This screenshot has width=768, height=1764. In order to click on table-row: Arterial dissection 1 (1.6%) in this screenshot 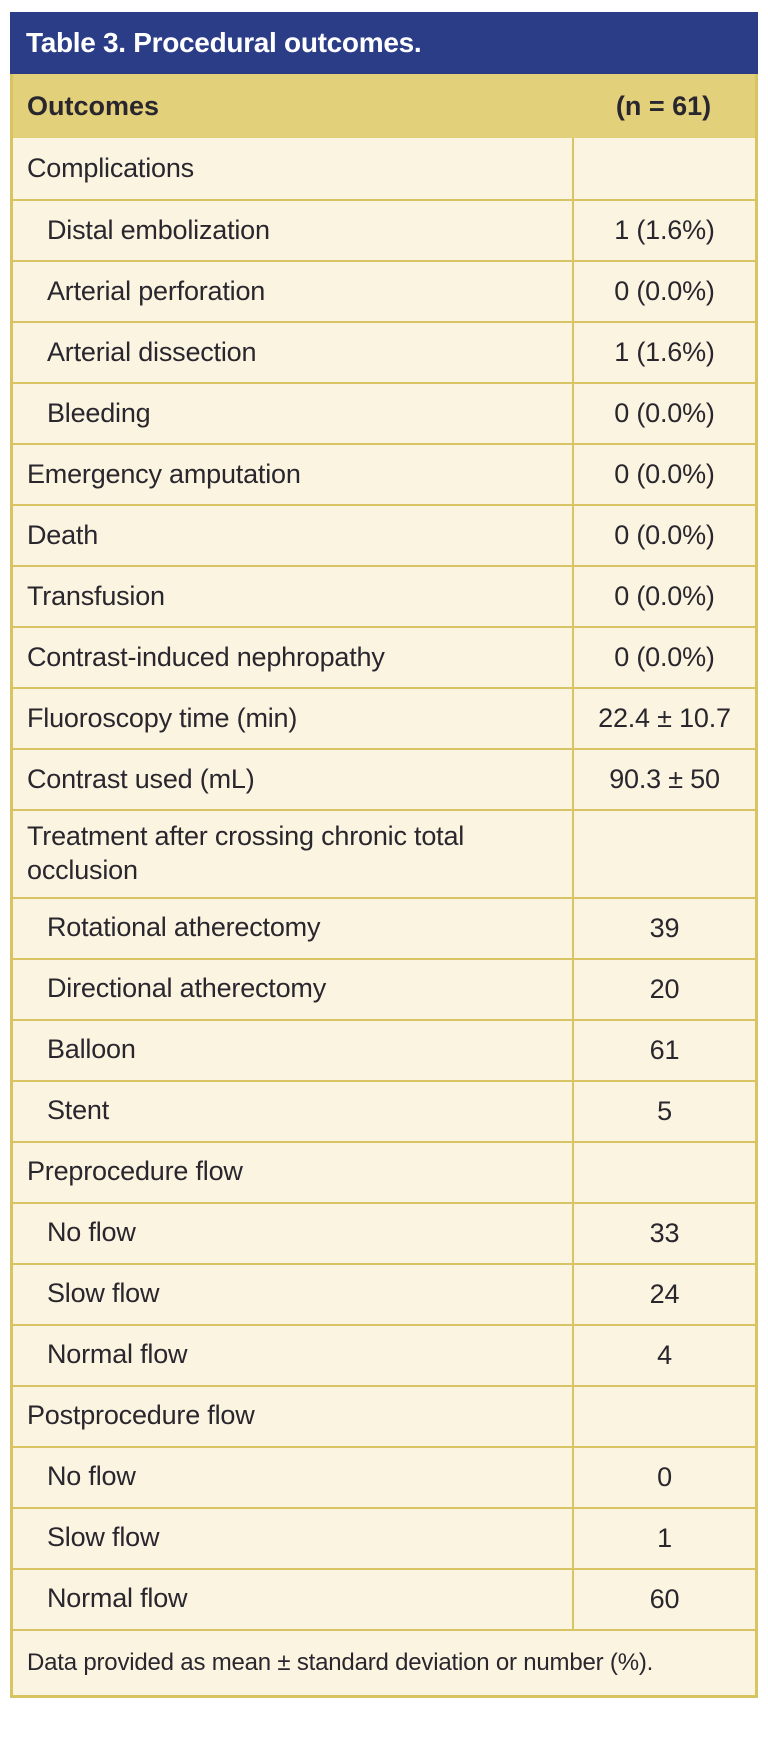, I will do `click(384, 351)`.